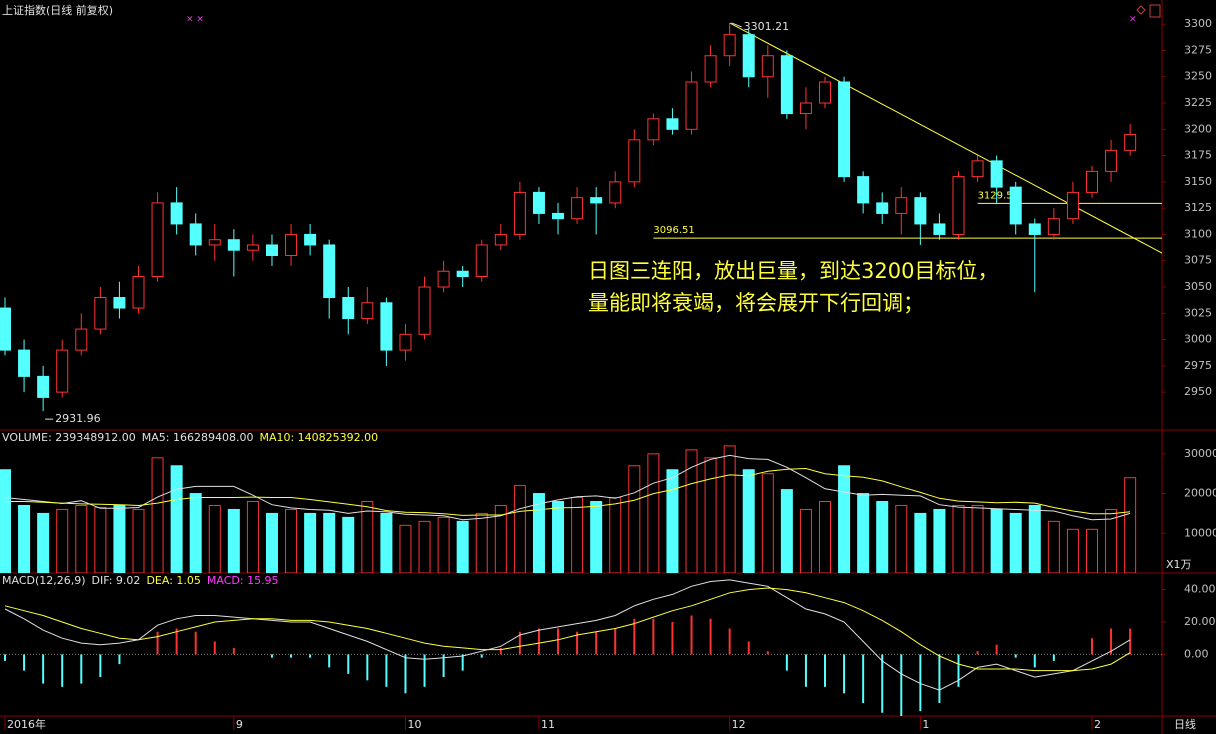 The height and width of the screenshot is (734, 1216). Describe the element at coordinates (1198, 233) in the screenshot. I see `y-tick-label: 3100` at that location.